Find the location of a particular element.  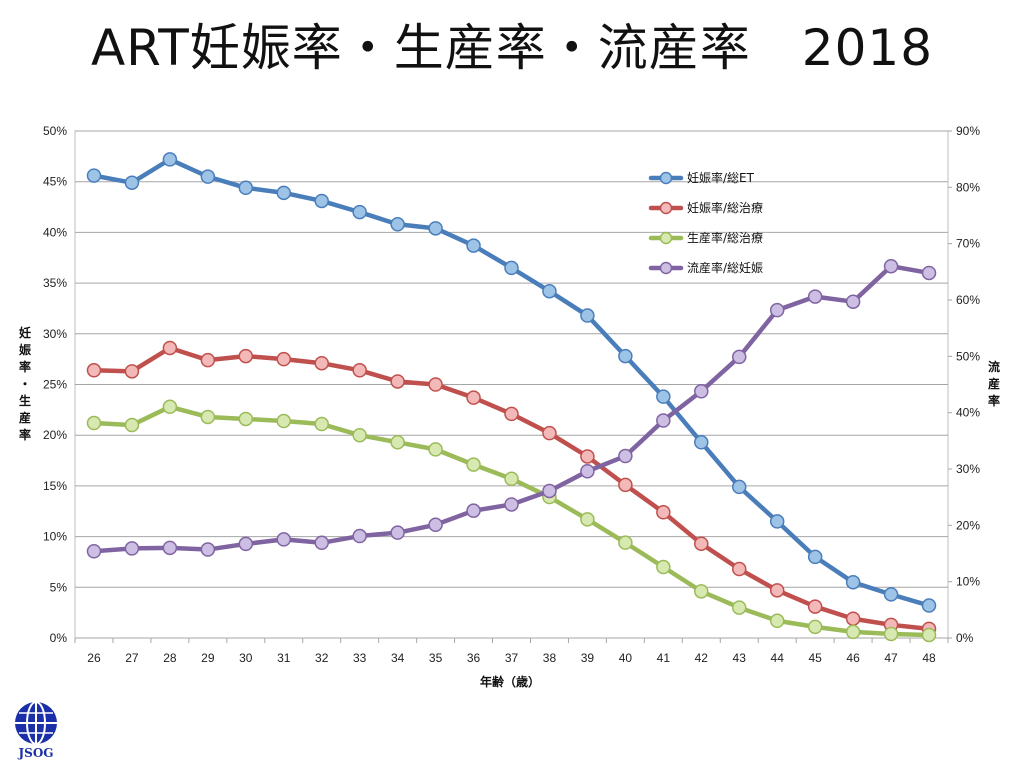

x-tick-label: 39 is located at coordinates (588, 658).